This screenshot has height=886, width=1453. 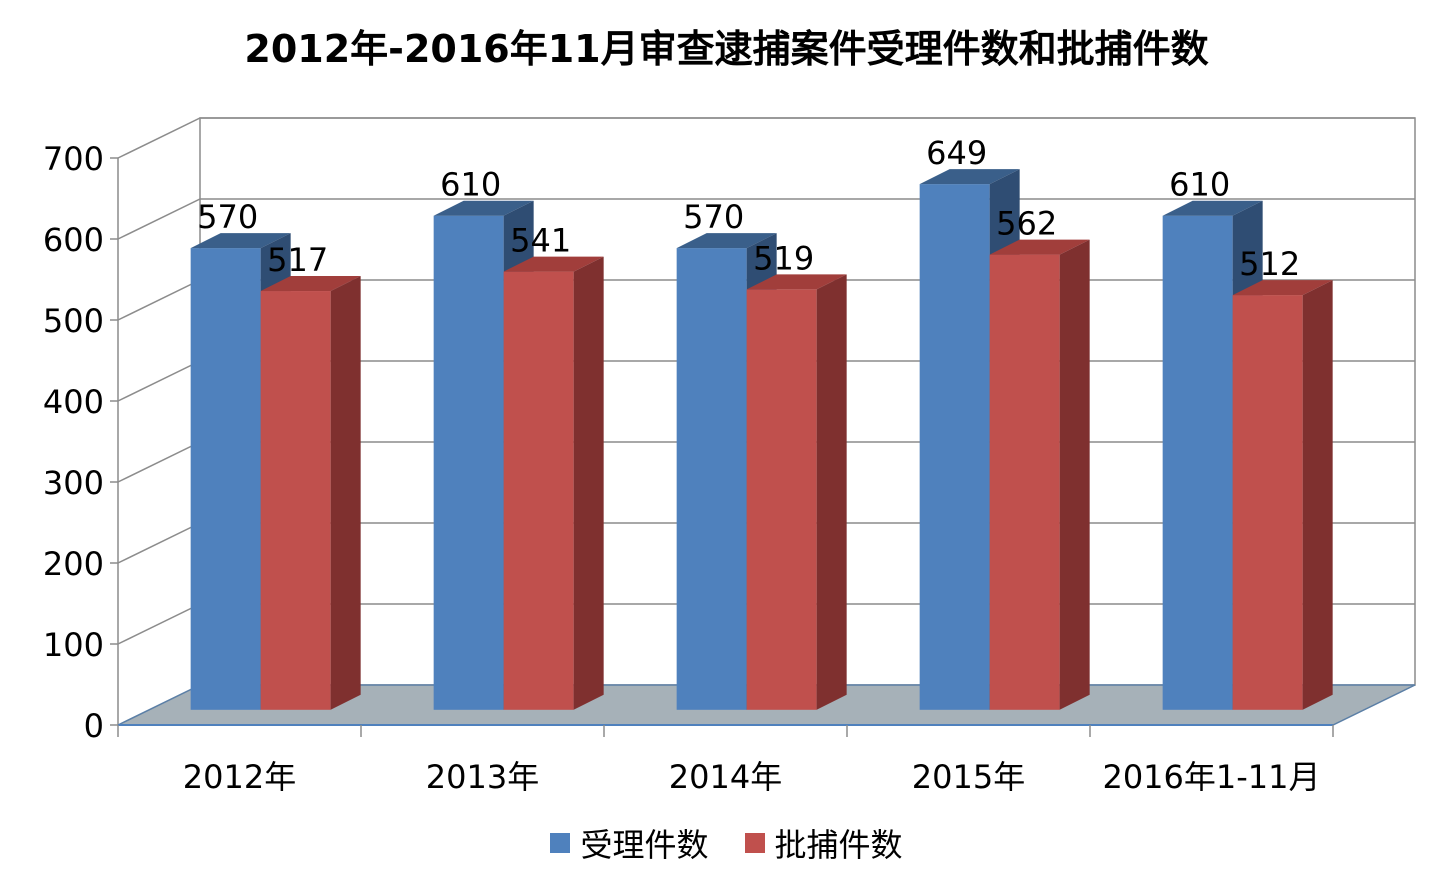 I want to click on data-label: 562, so click(x=1026, y=224).